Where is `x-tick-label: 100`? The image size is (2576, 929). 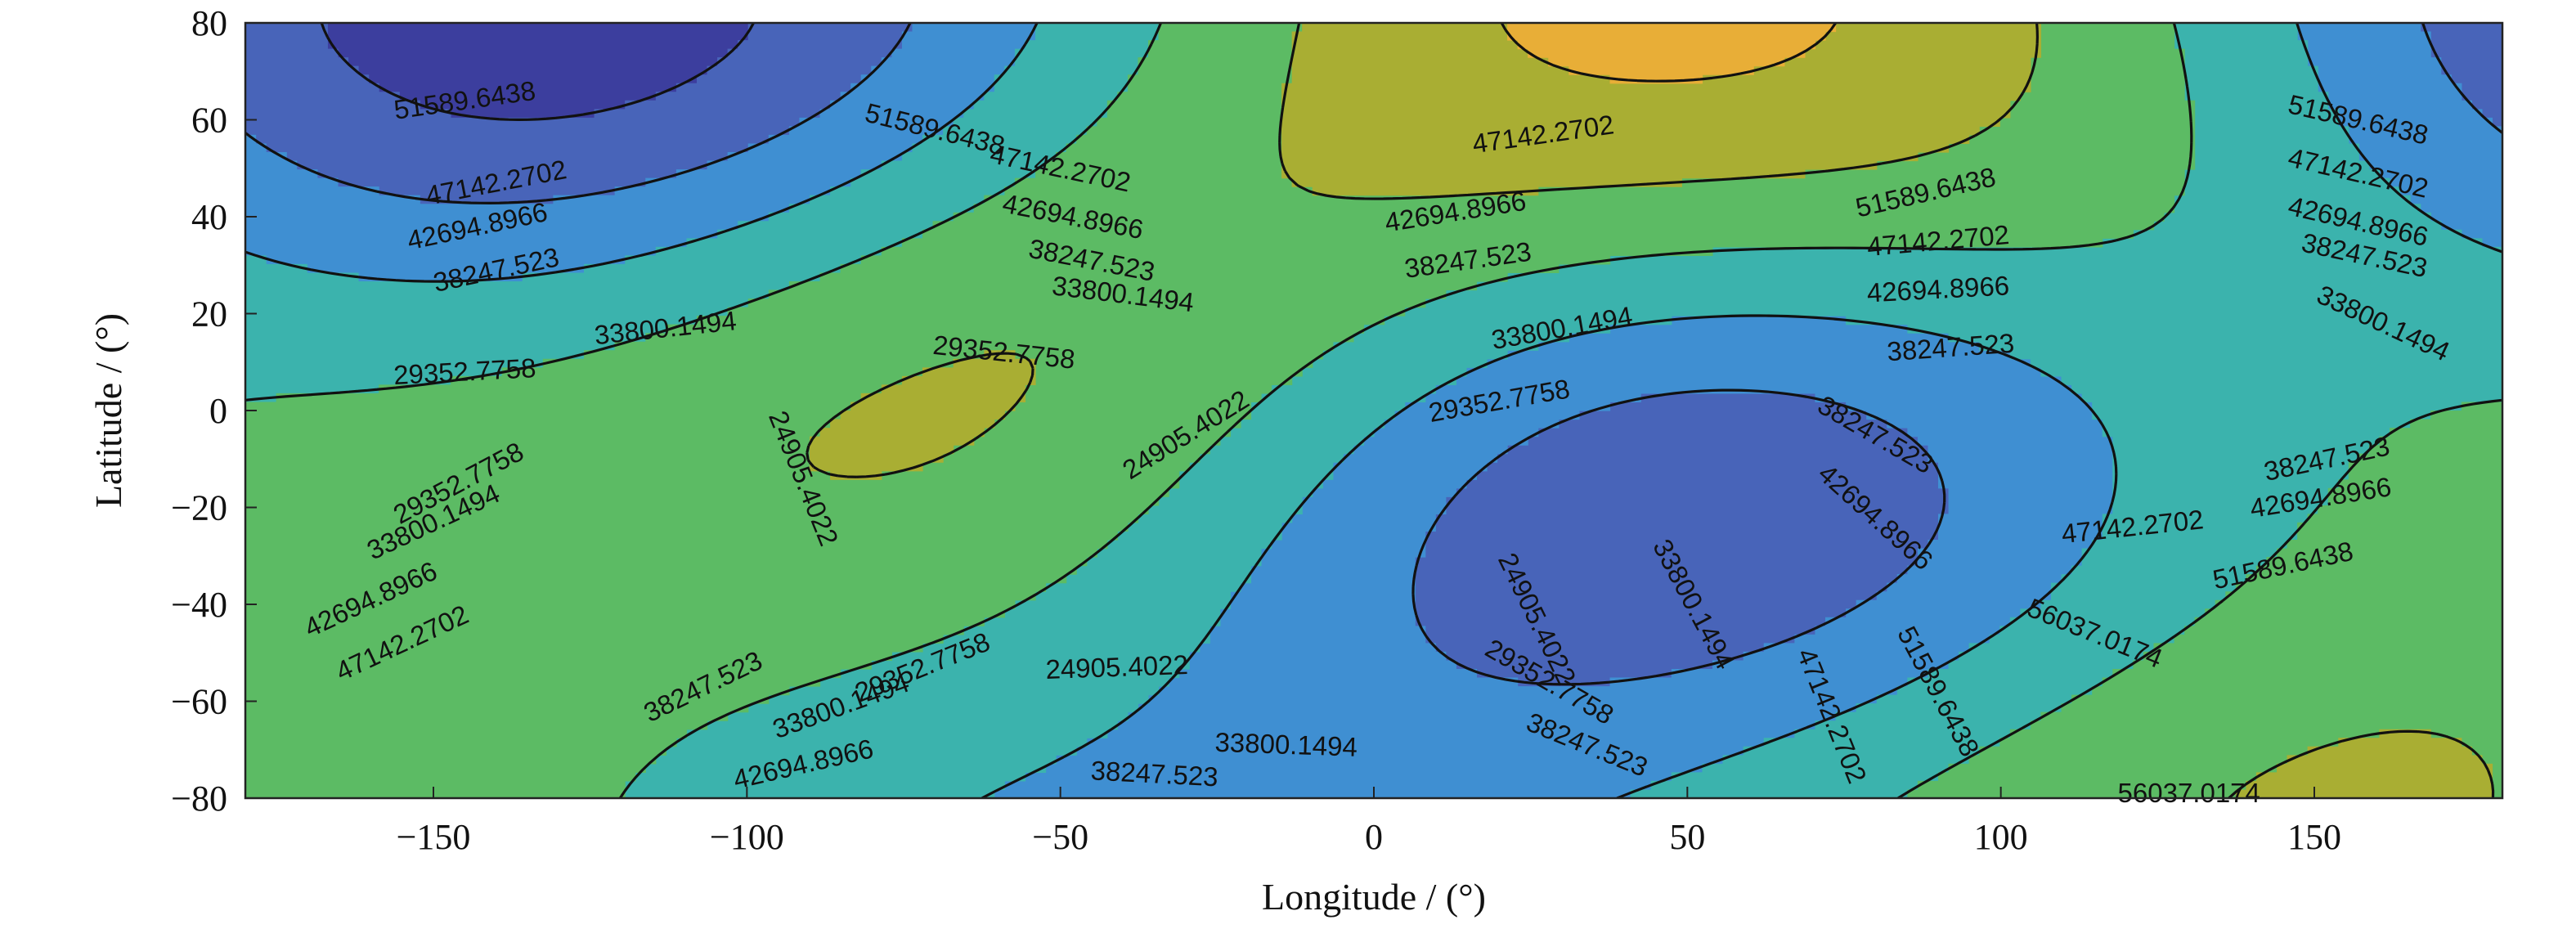 x-tick-label: 100 is located at coordinates (2001, 837).